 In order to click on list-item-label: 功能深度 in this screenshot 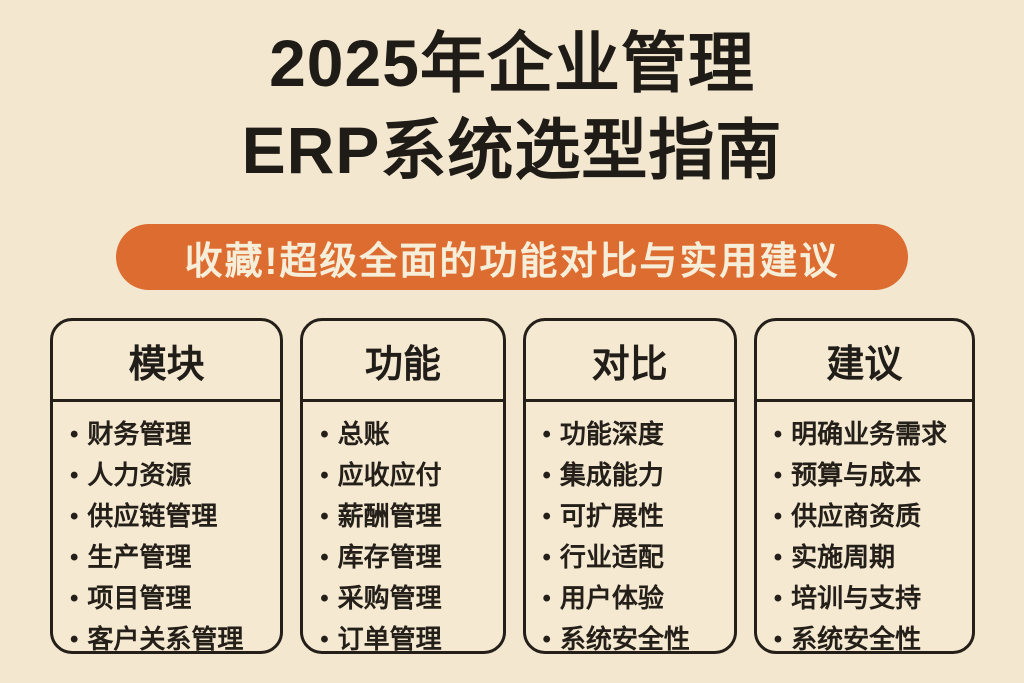, I will do `click(611, 434)`.